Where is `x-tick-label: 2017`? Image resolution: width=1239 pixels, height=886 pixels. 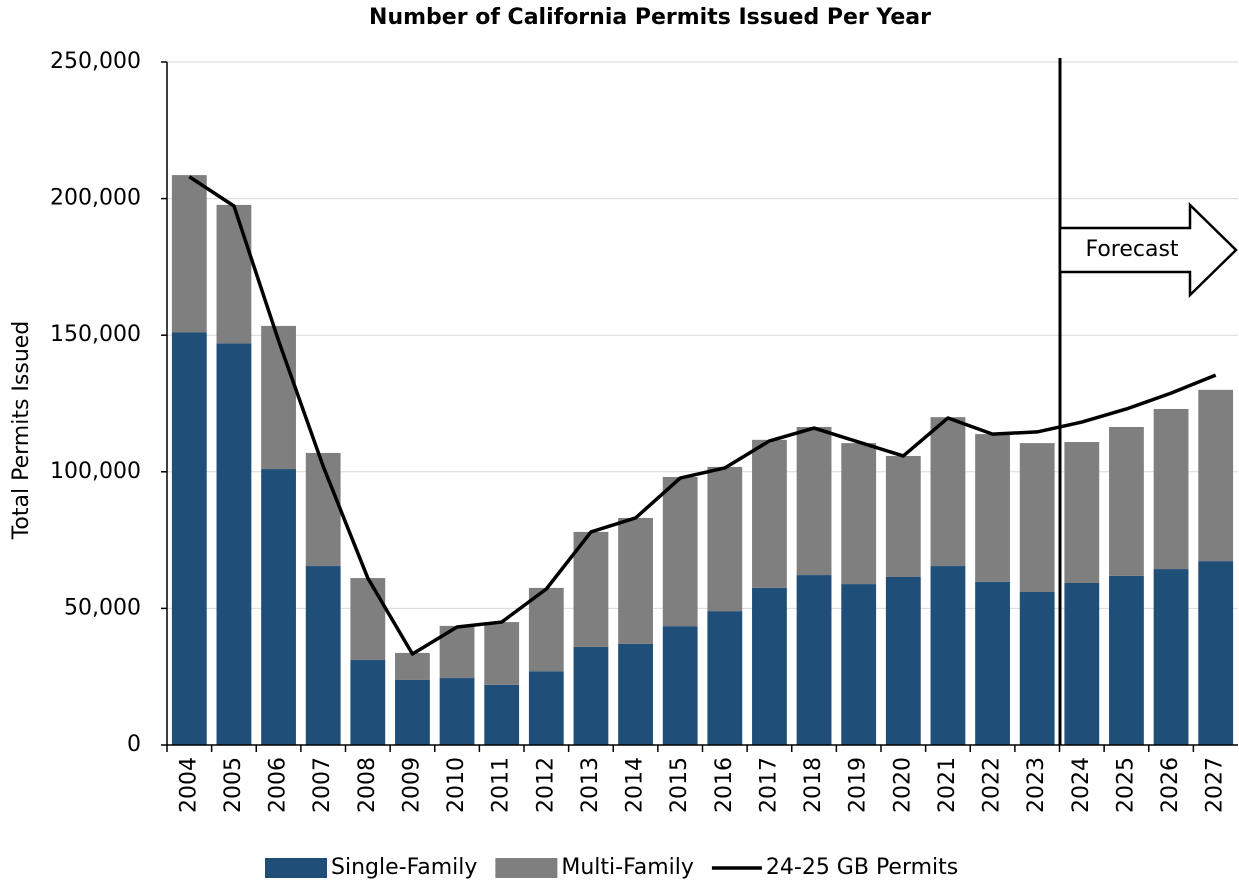 x-tick-label: 2017 is located at coordinates (768, 785).